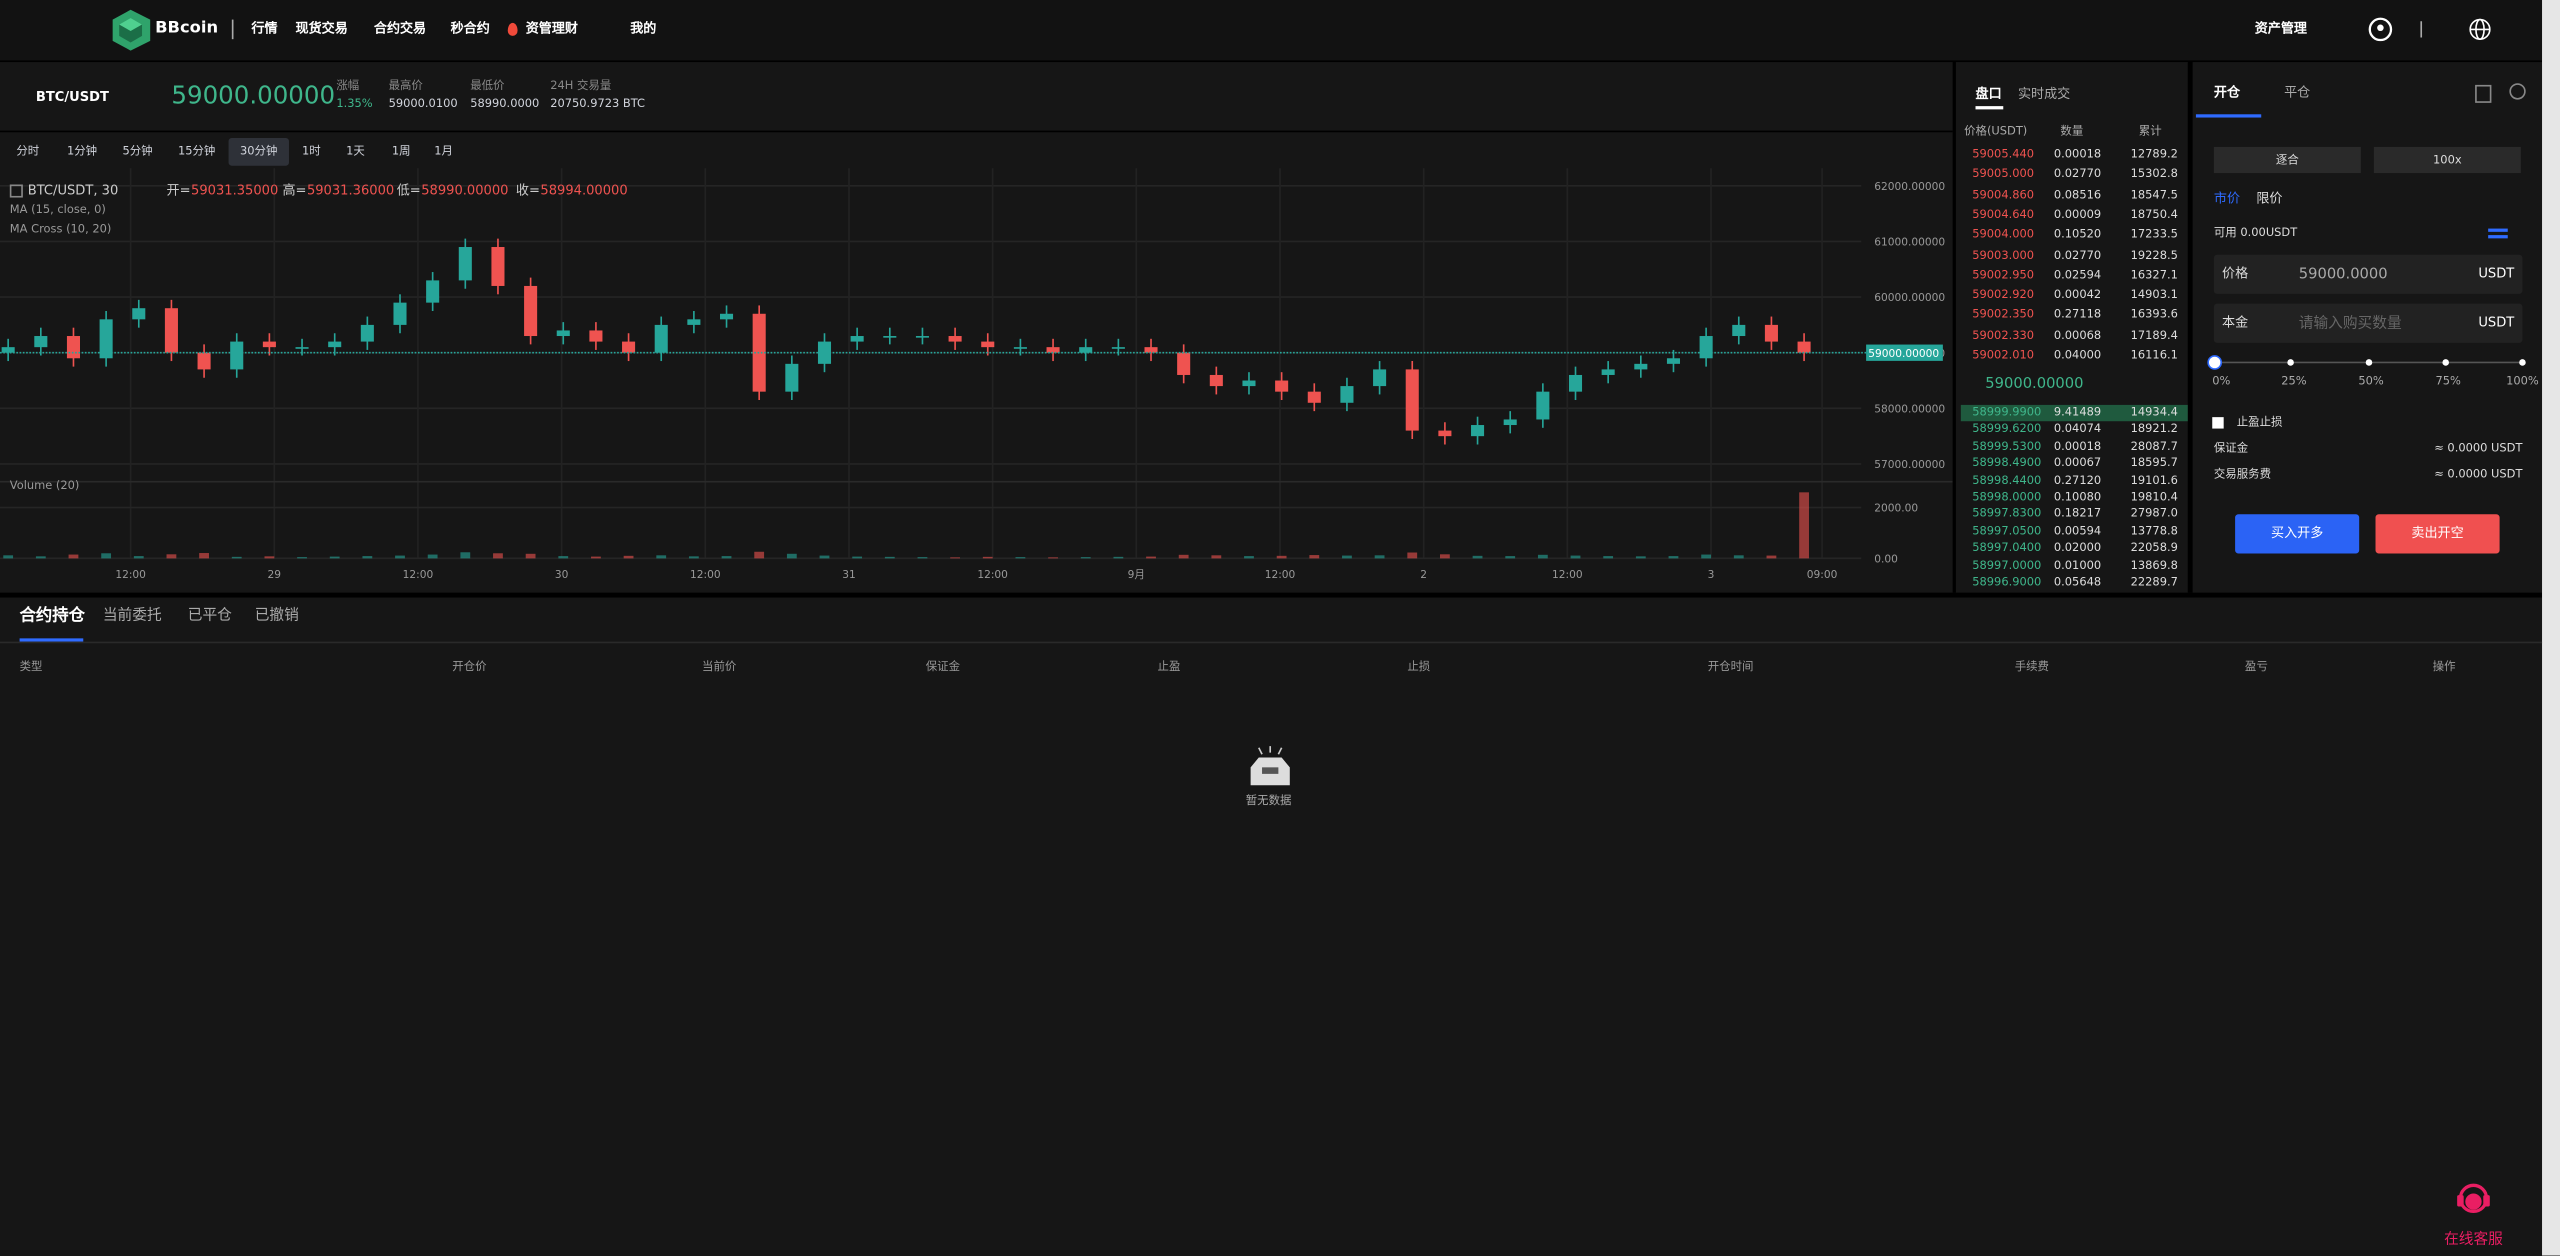  Describe the element at coordinates (52, 616) in the screenshot. I see `position-tab: 合约持仓` at that location.